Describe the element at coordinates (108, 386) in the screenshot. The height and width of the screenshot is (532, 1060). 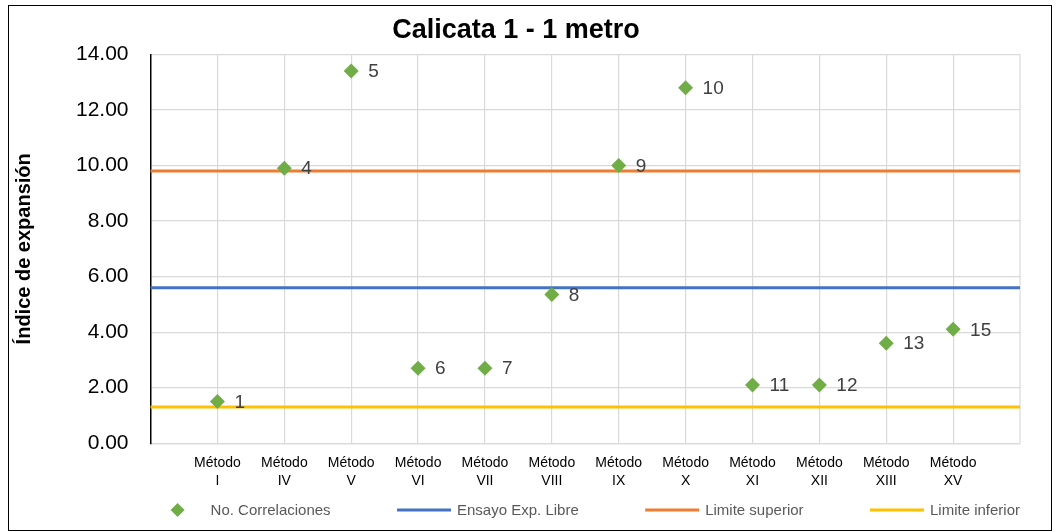
I see `y-tick-label: 2.00` at that location.